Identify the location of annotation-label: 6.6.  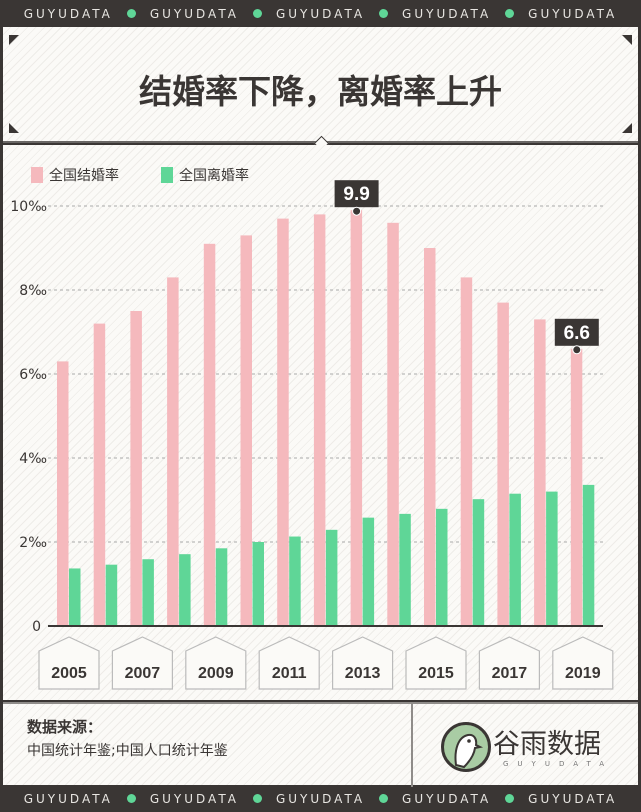
(577, 333).